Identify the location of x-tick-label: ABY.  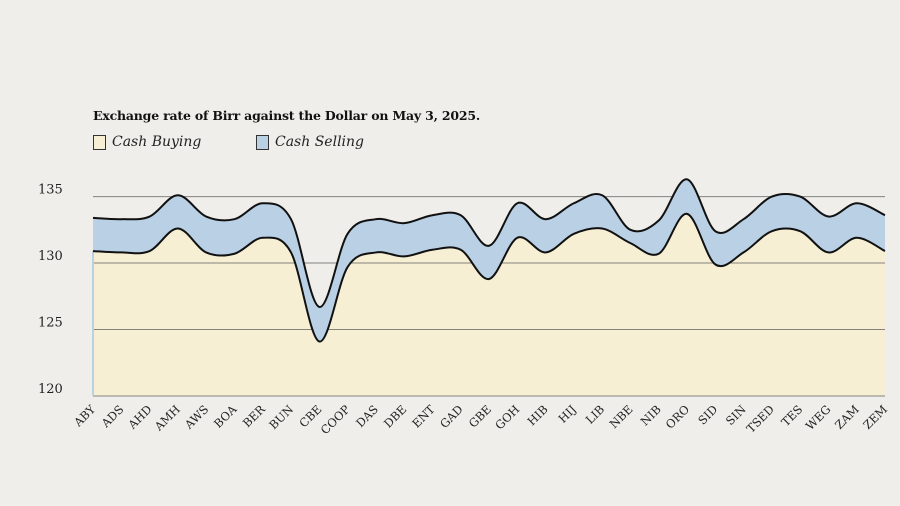
(84, 416).